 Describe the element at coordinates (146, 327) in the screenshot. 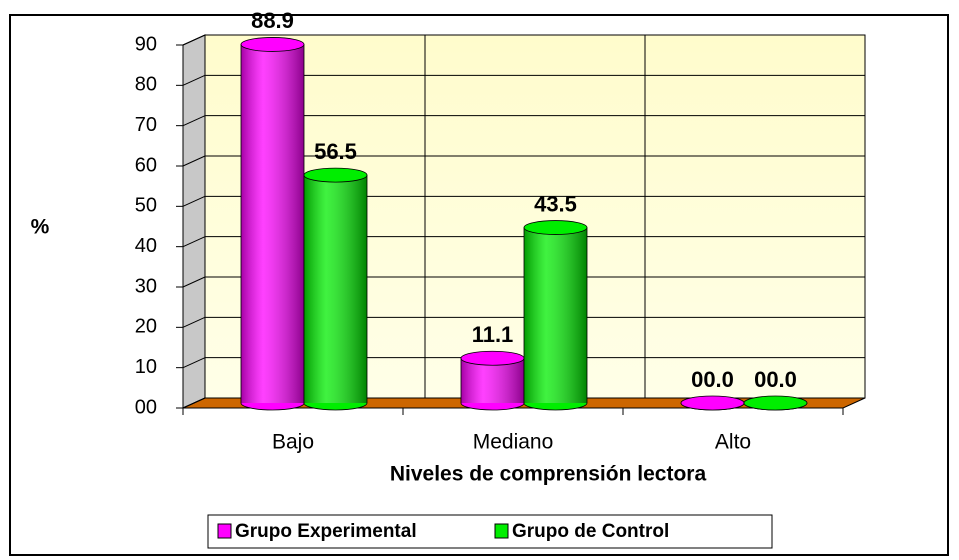

I see `y-tick-label: 20` at that location.